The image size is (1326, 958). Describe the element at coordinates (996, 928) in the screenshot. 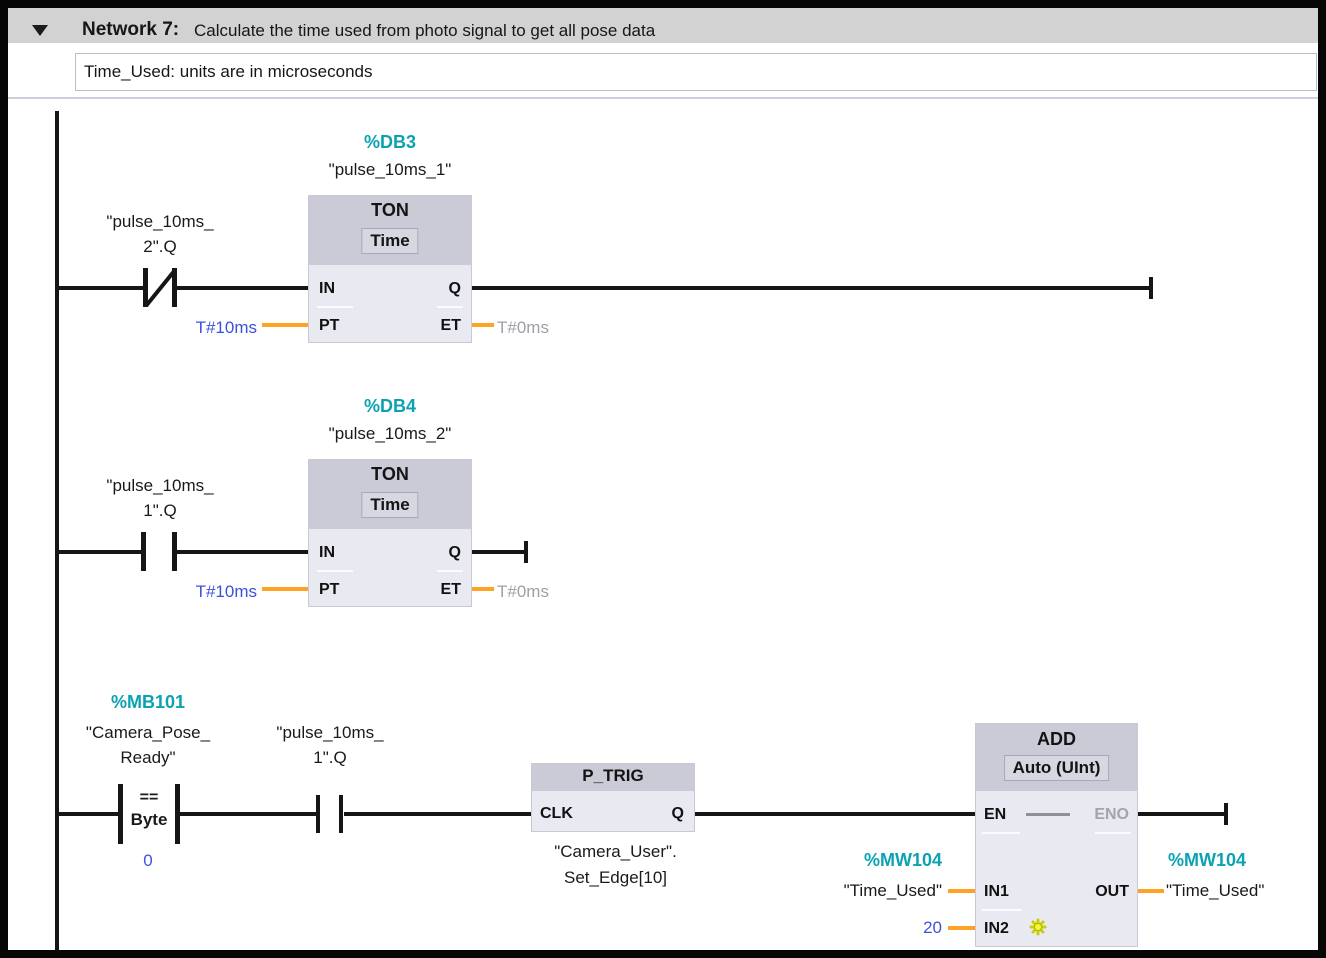

I see `pin-in2: IN2` at that location.